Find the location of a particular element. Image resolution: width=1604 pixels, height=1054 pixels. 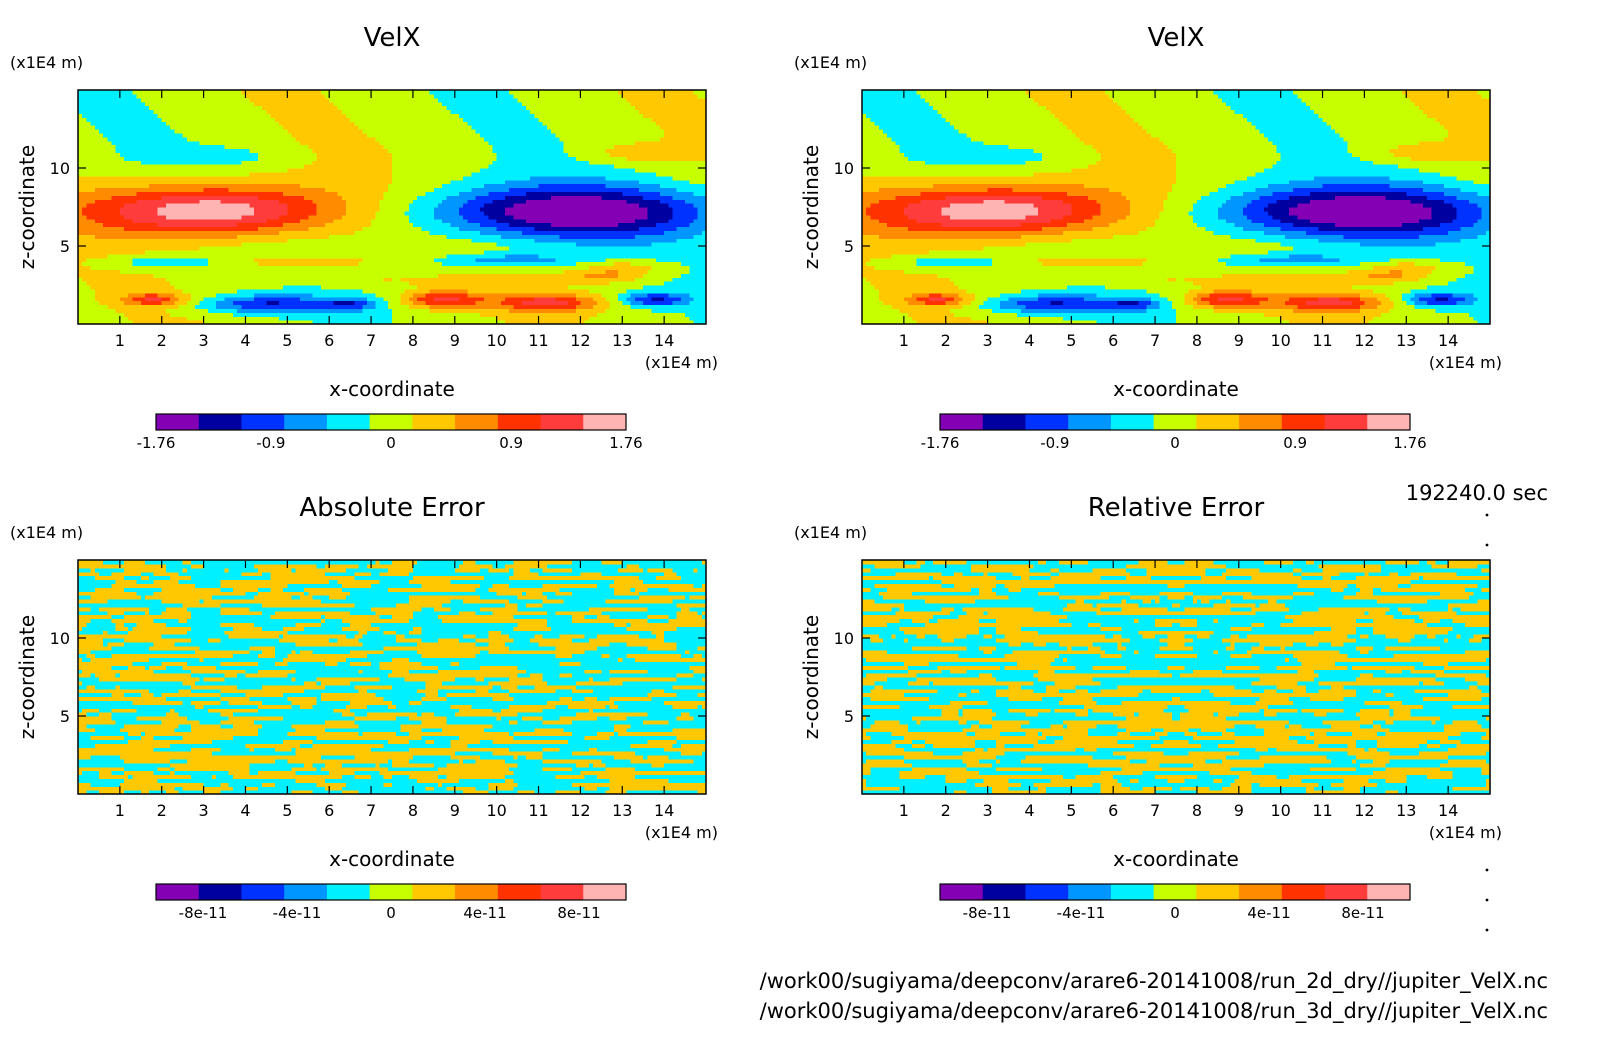

x-tick-label: 9 is located at coordinates (1239, 340).